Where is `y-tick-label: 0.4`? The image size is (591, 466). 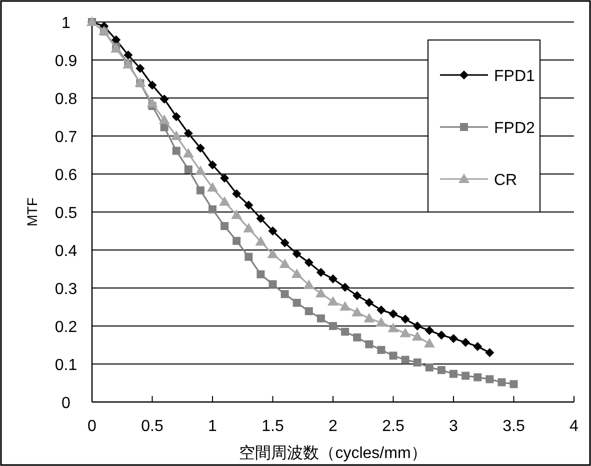 y-tick-label: 0.4 is located at coordinates (66, 251).